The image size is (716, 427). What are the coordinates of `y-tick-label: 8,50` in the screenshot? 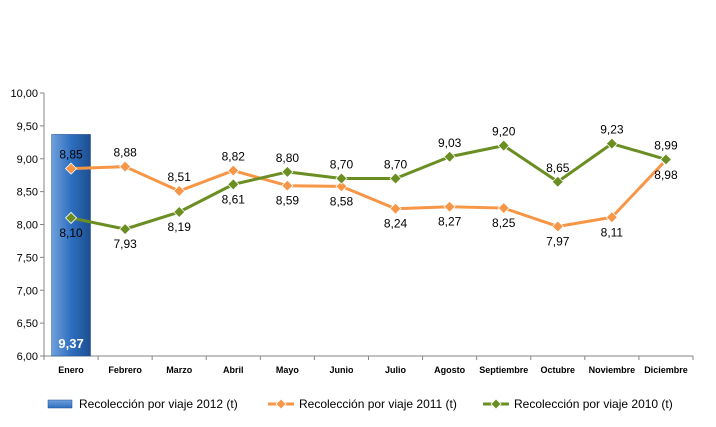 It's located at (27, 193).